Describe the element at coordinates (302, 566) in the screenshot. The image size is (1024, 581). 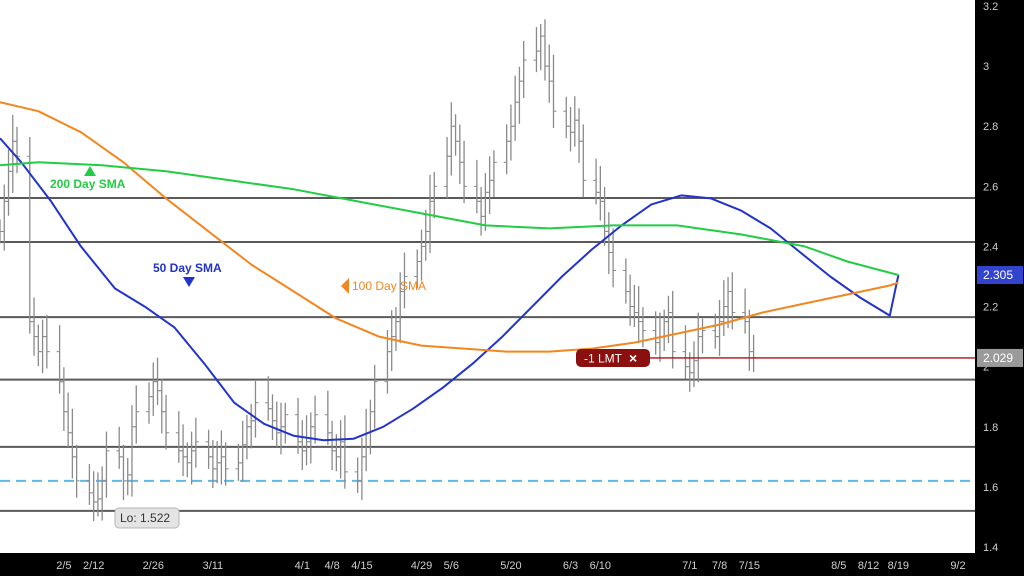
I see `x-tick-label: 4/1` at that location.